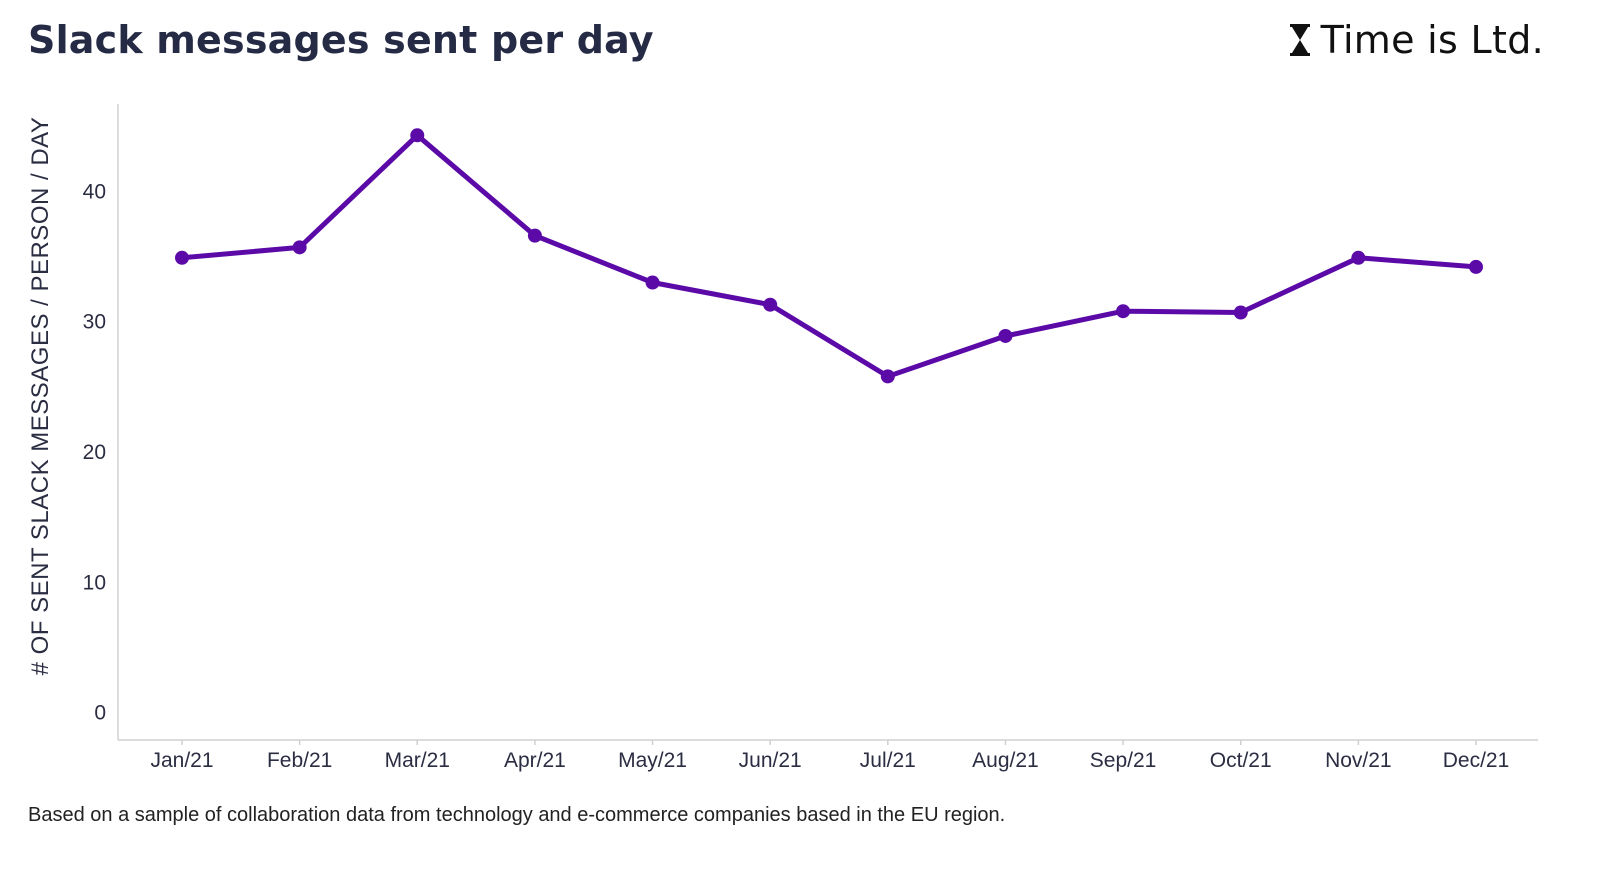 The width and height of the screenshot is (1600, 873). I want to click on y-axis-title: # OF SENT SLACK MESSAGES / PERSON / DAY, so click(40, 396).